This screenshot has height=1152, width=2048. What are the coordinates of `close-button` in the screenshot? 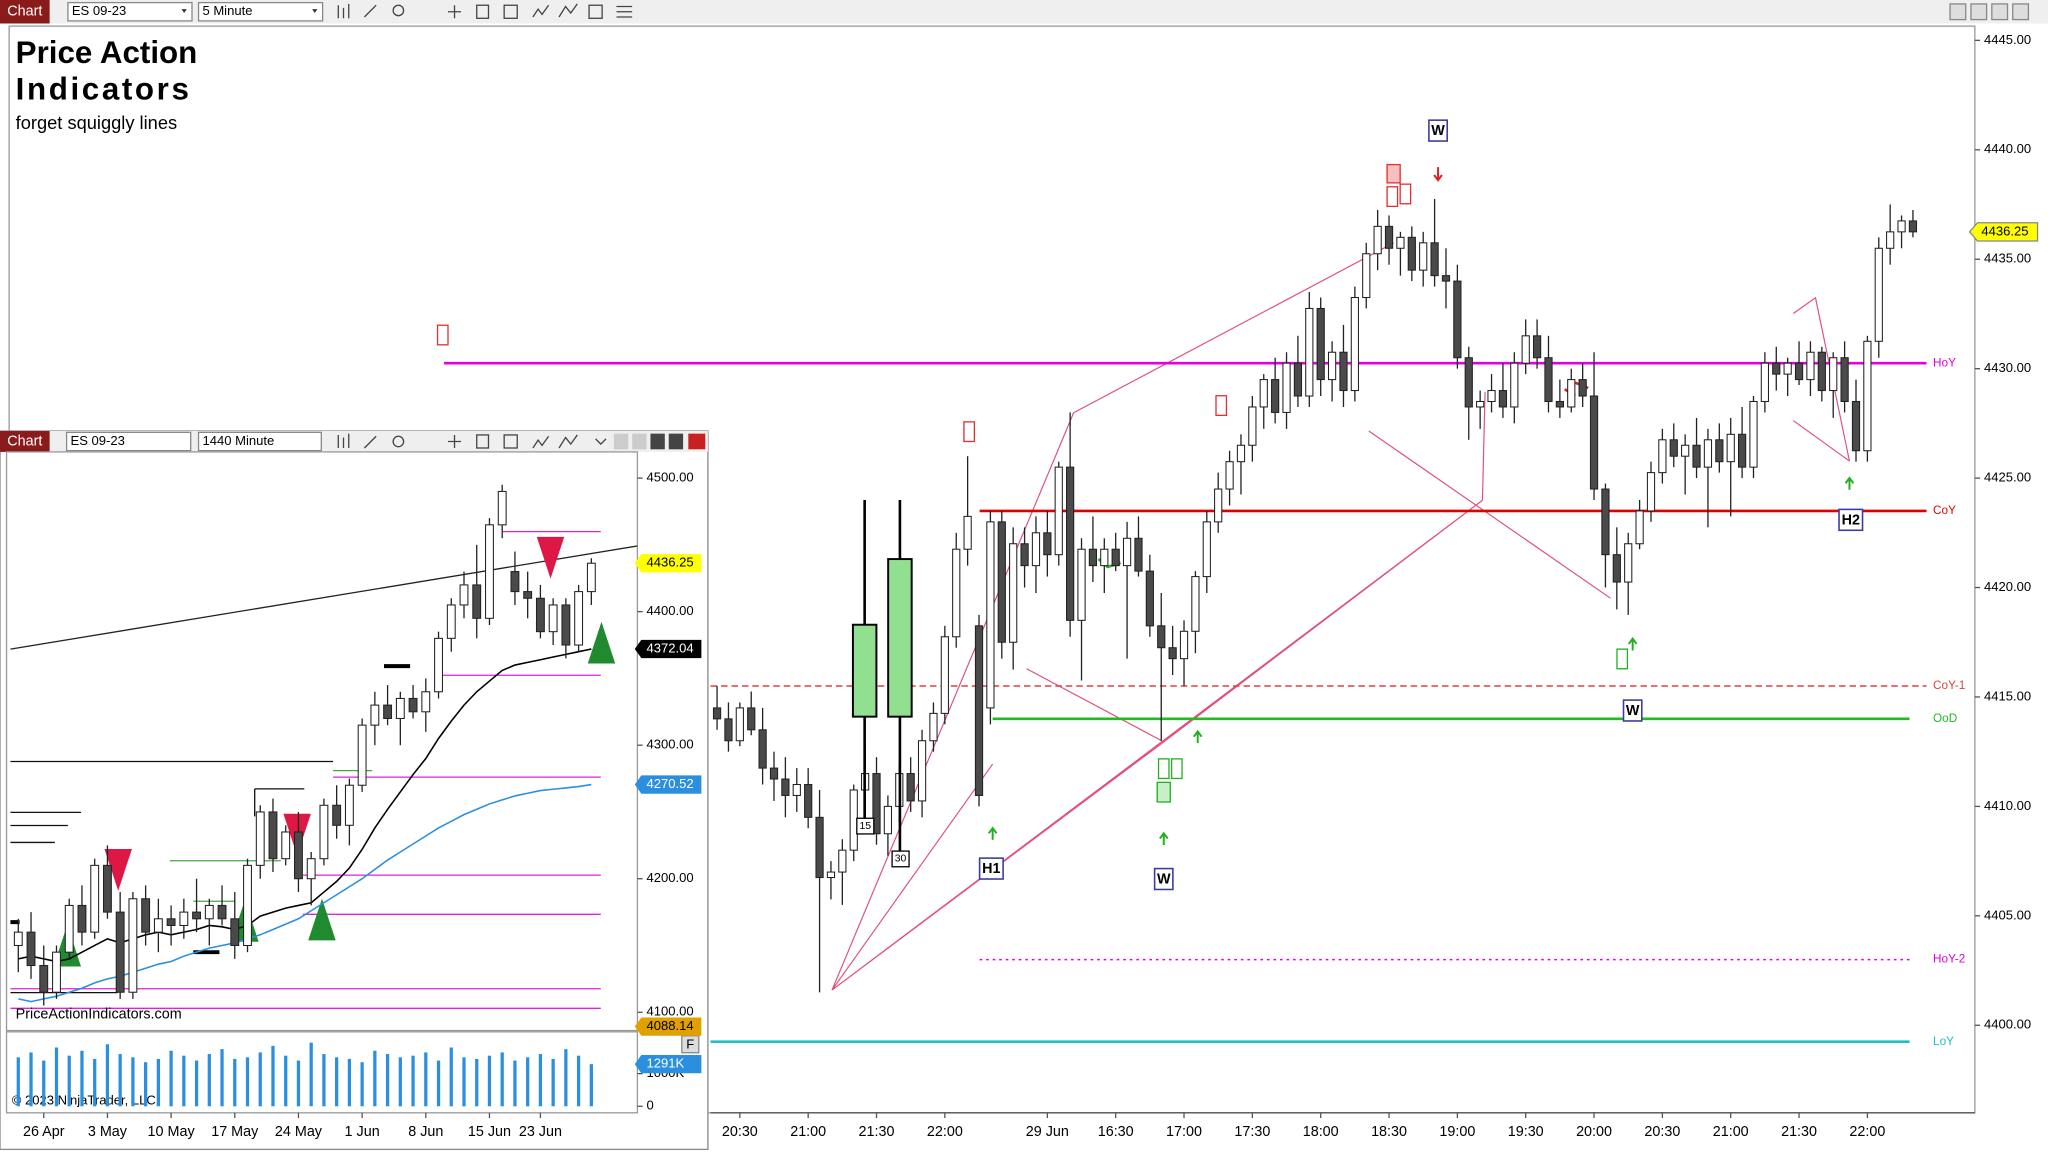 It's located at (697, 441).